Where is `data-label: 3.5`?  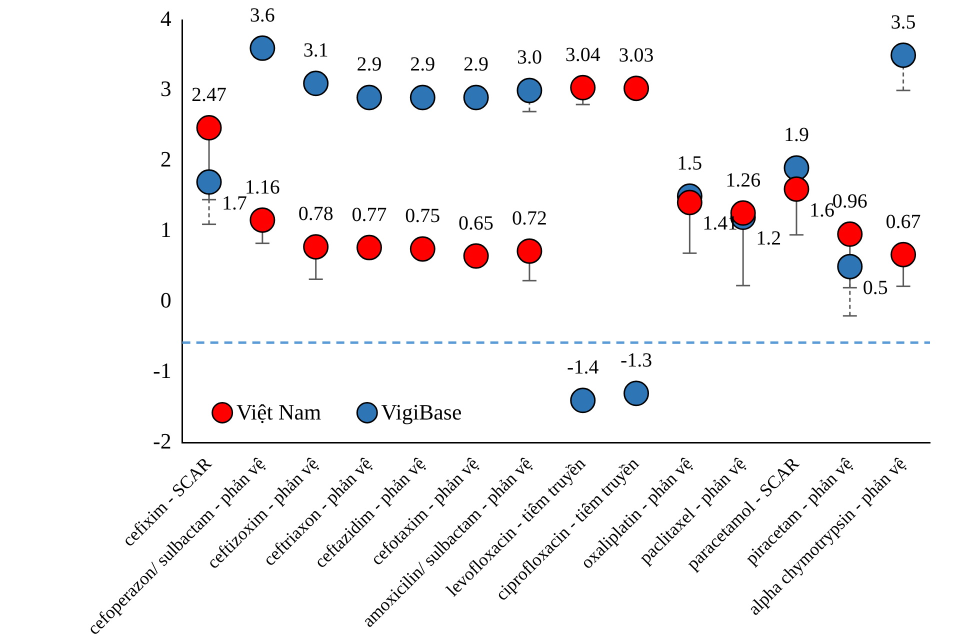 data-label: 3.5 is located at coordinates (903, 22).